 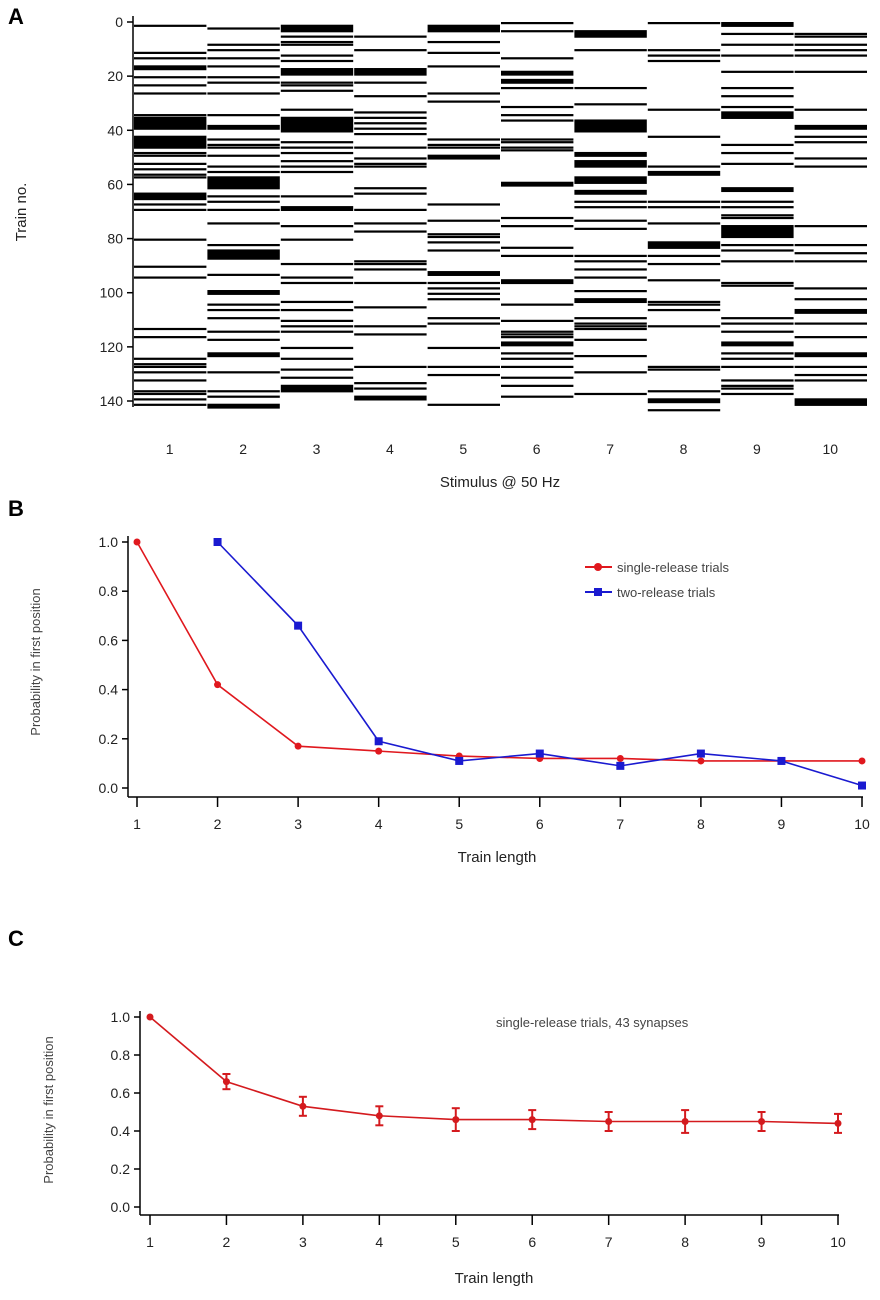 What do you see at coordinates (762, 1242) in the screenshot?
I see `x-tick-label: 9` at bounding box center [762, 1242].